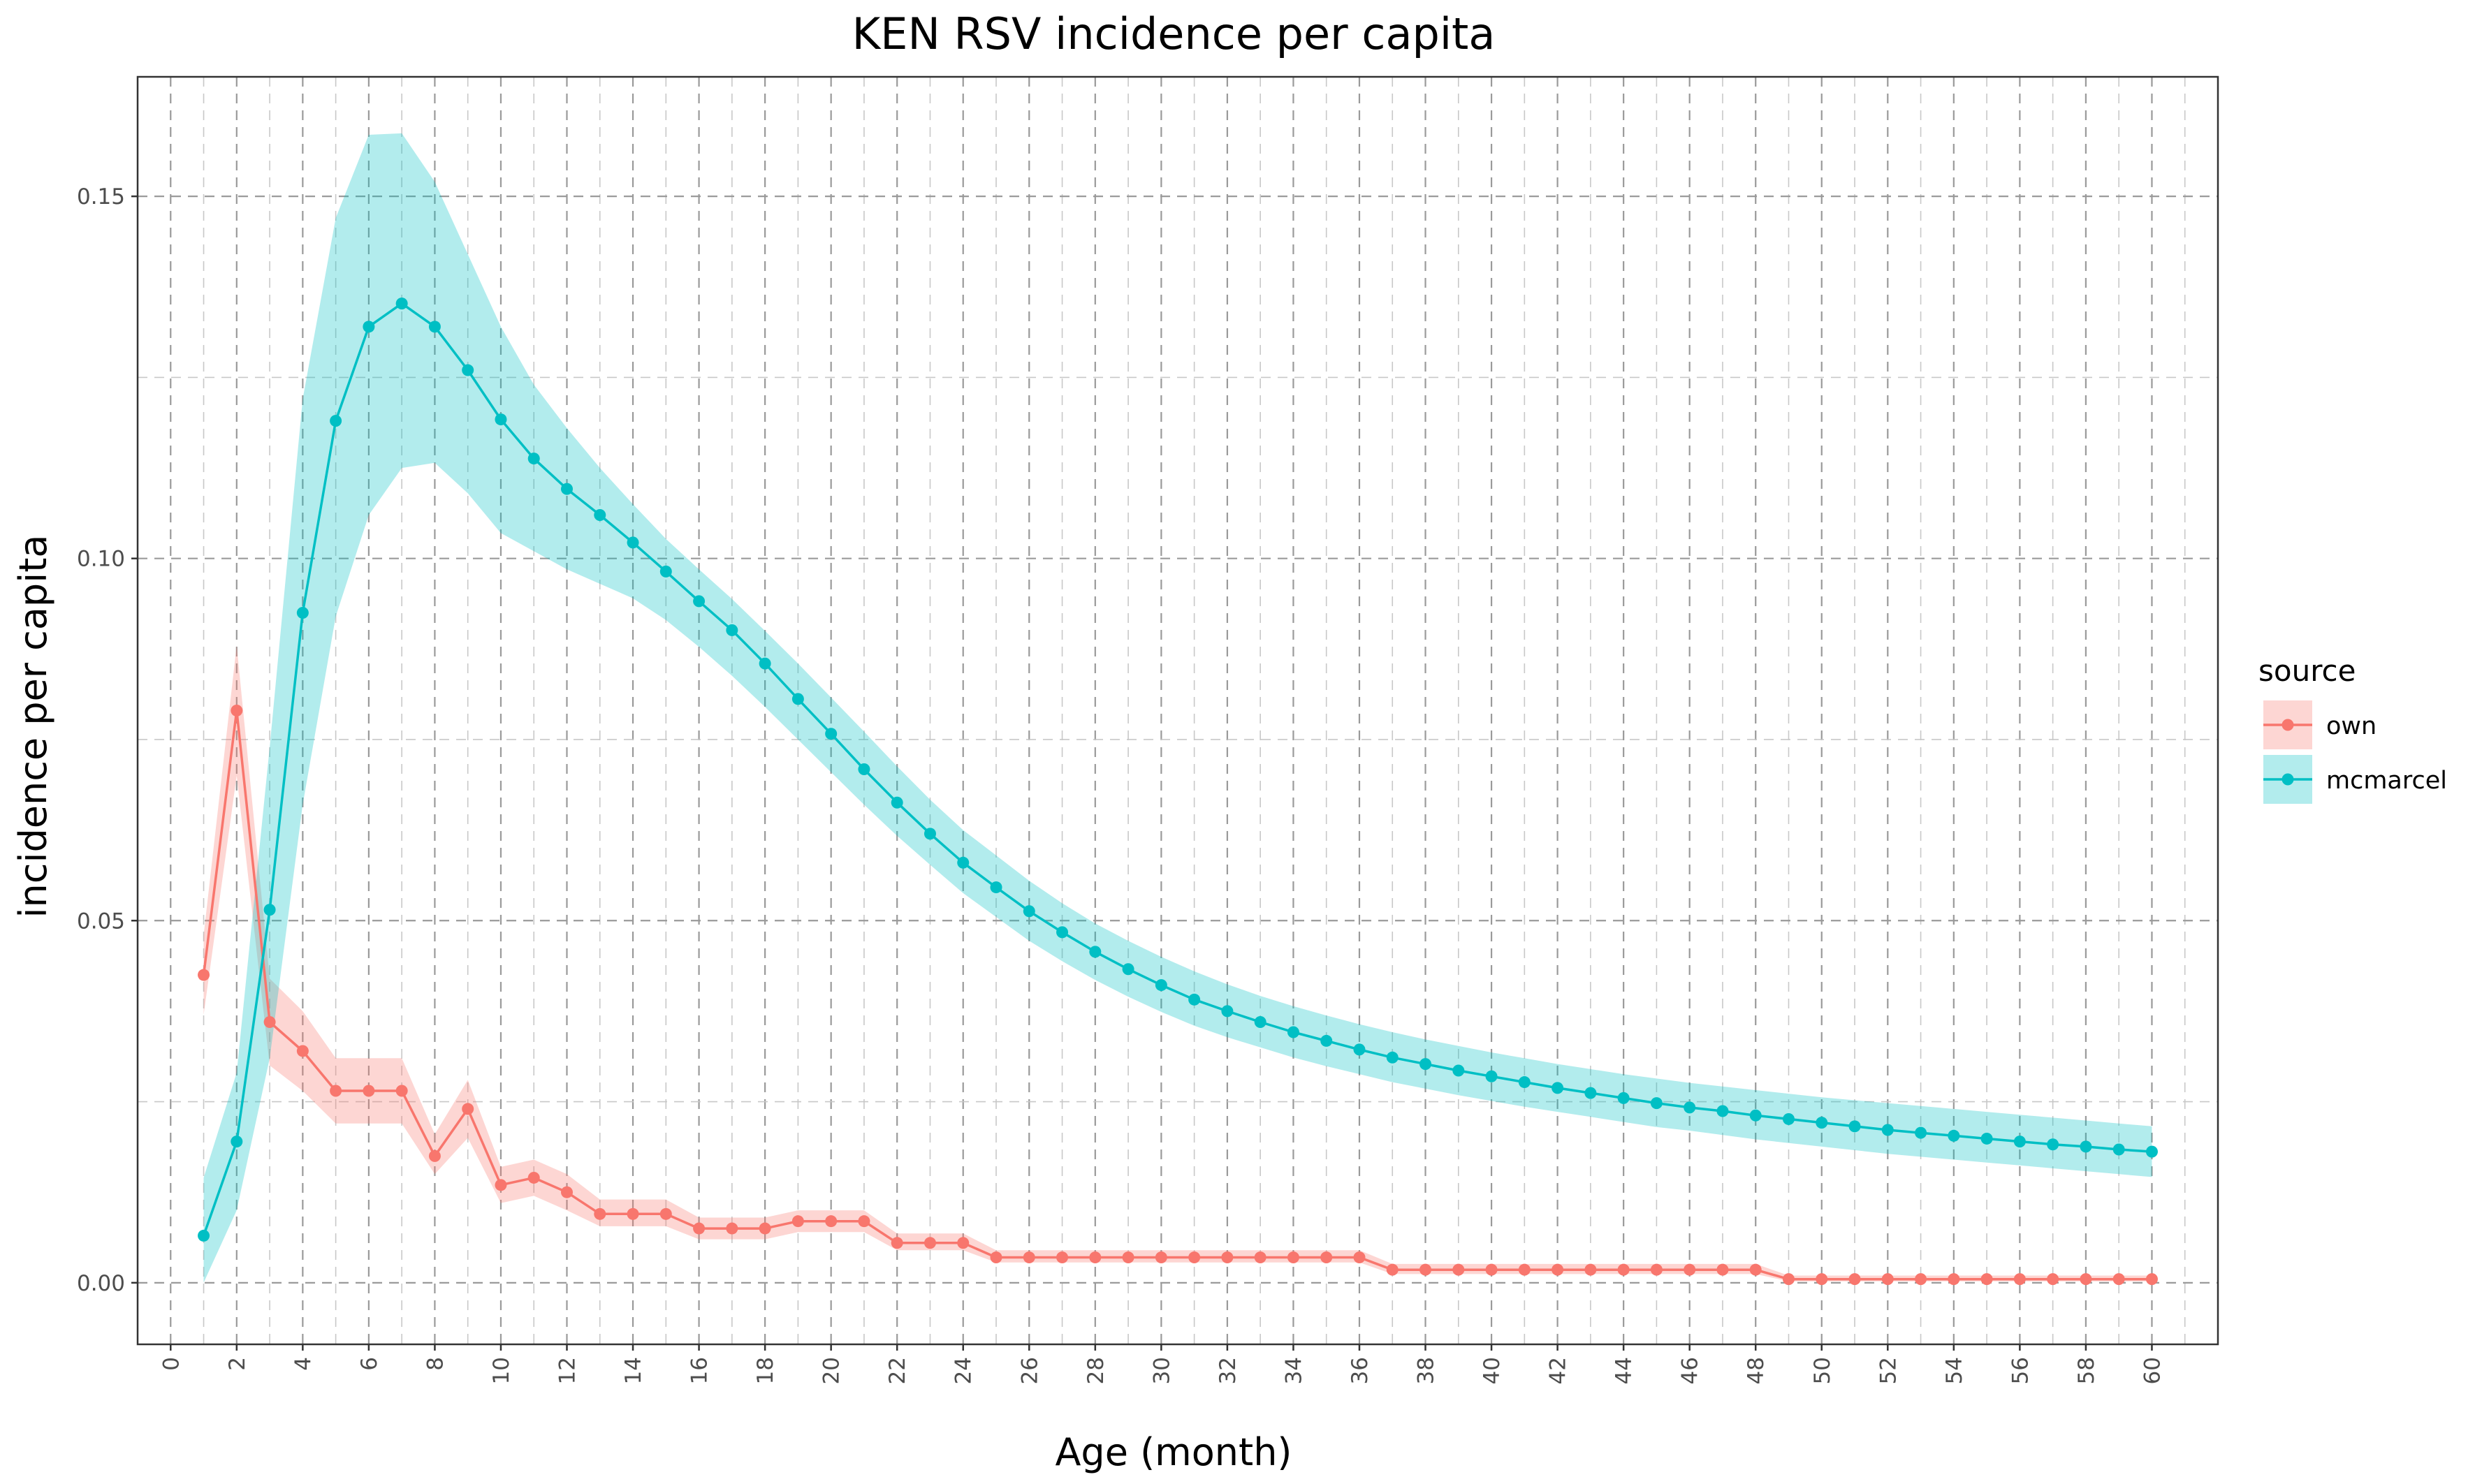 The width and height of the screenshot is (2475, 1484). What do you see at coordinates (1161, 1370) in the screenshot?
I see `x-tick-label: 30` at bounding box center [1161, 1370].